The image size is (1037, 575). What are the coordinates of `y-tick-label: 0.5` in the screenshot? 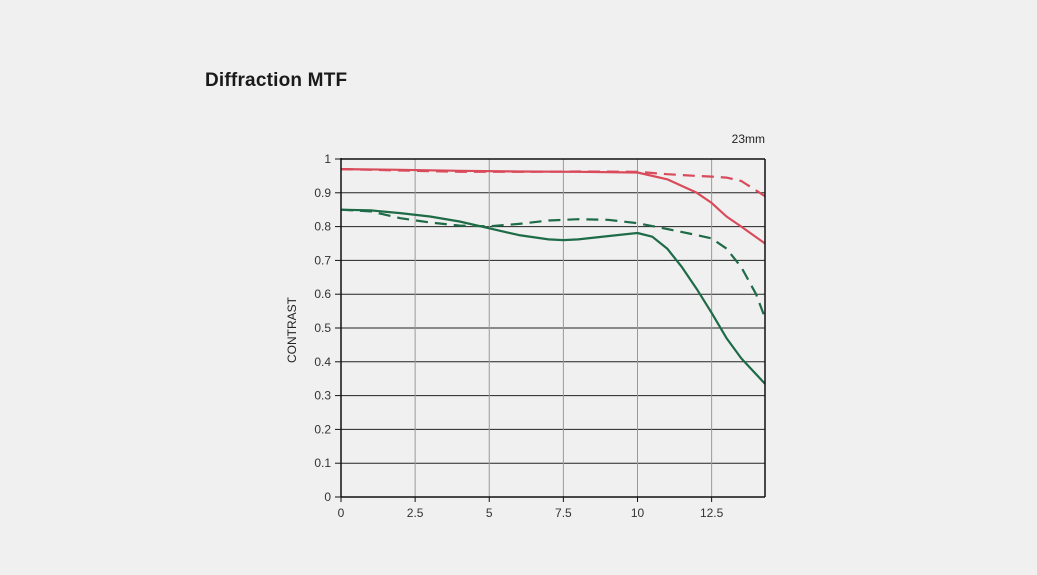 It's located at (322, 328).